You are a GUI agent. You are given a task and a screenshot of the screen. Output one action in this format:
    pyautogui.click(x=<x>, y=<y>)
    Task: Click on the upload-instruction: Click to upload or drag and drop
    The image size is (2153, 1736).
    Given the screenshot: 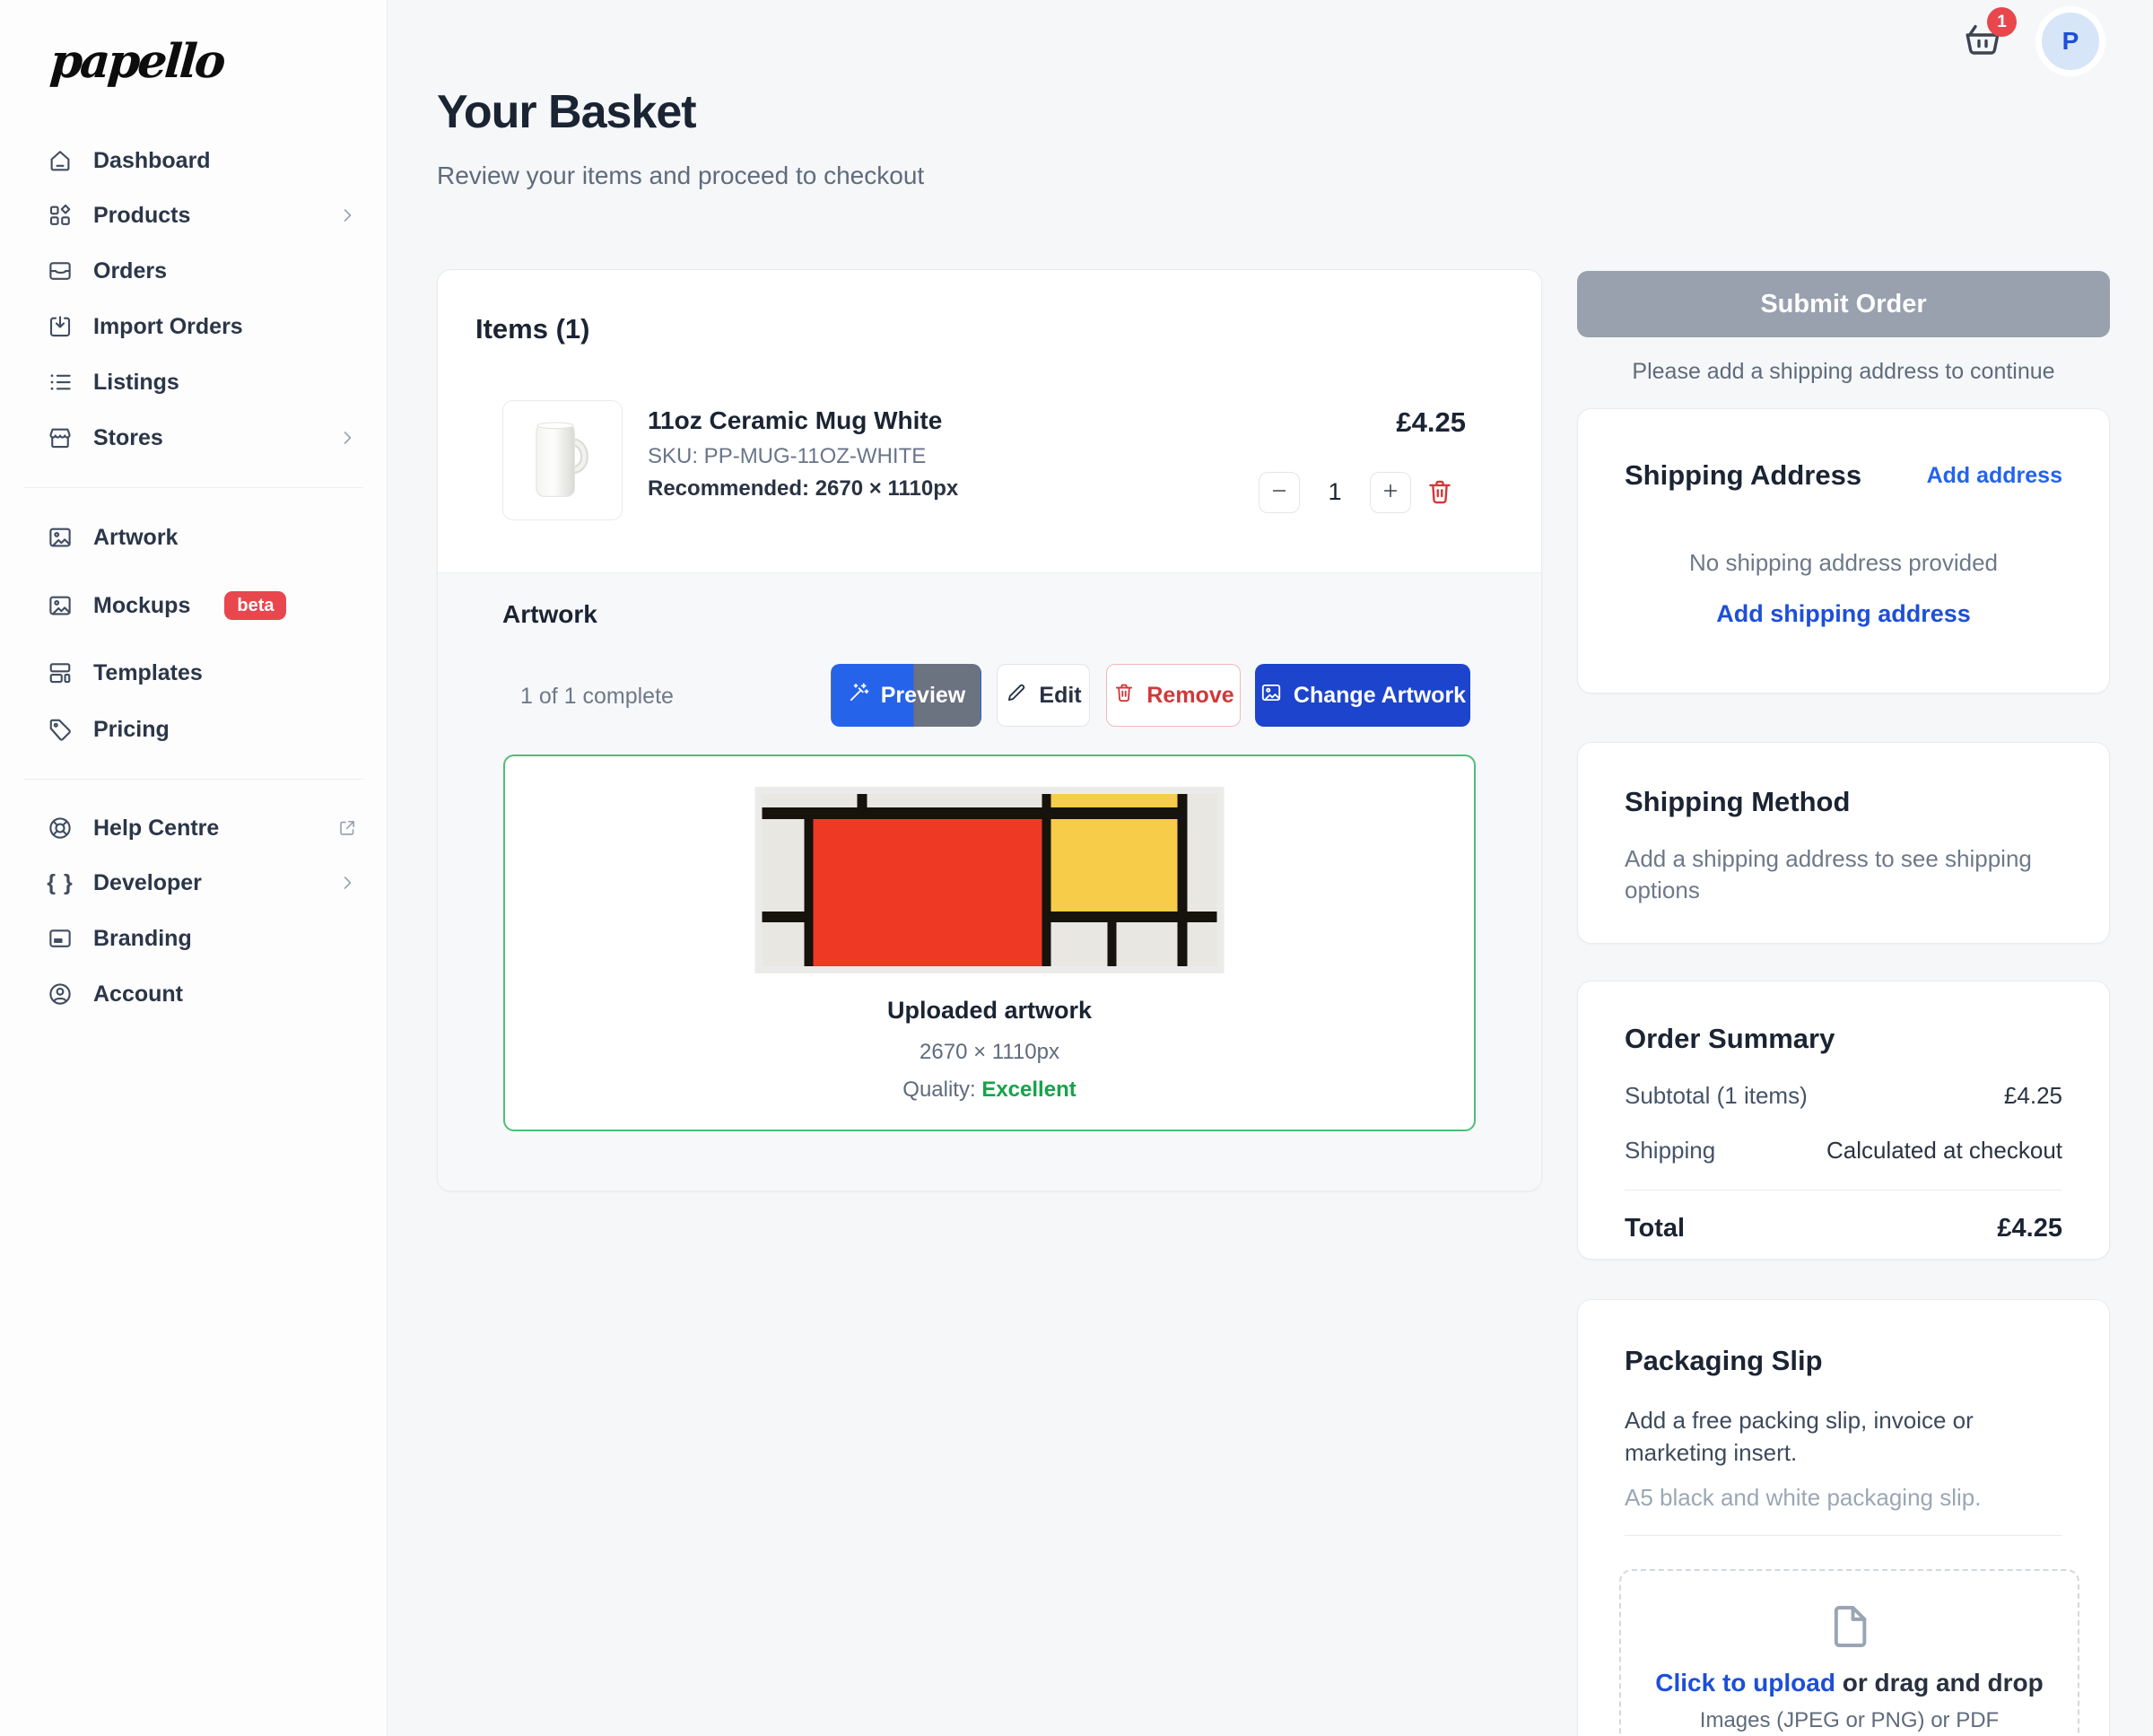 What is the action you would take?
    pyautogui.click(x=1849, y=1683)
    